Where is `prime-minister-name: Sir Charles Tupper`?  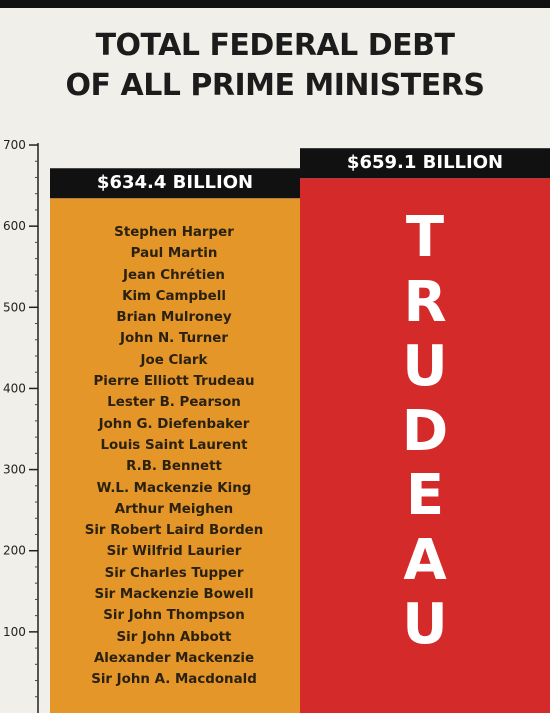
prime-minister-name: Sir Charles Tupper is located at coordinates (174, 573).